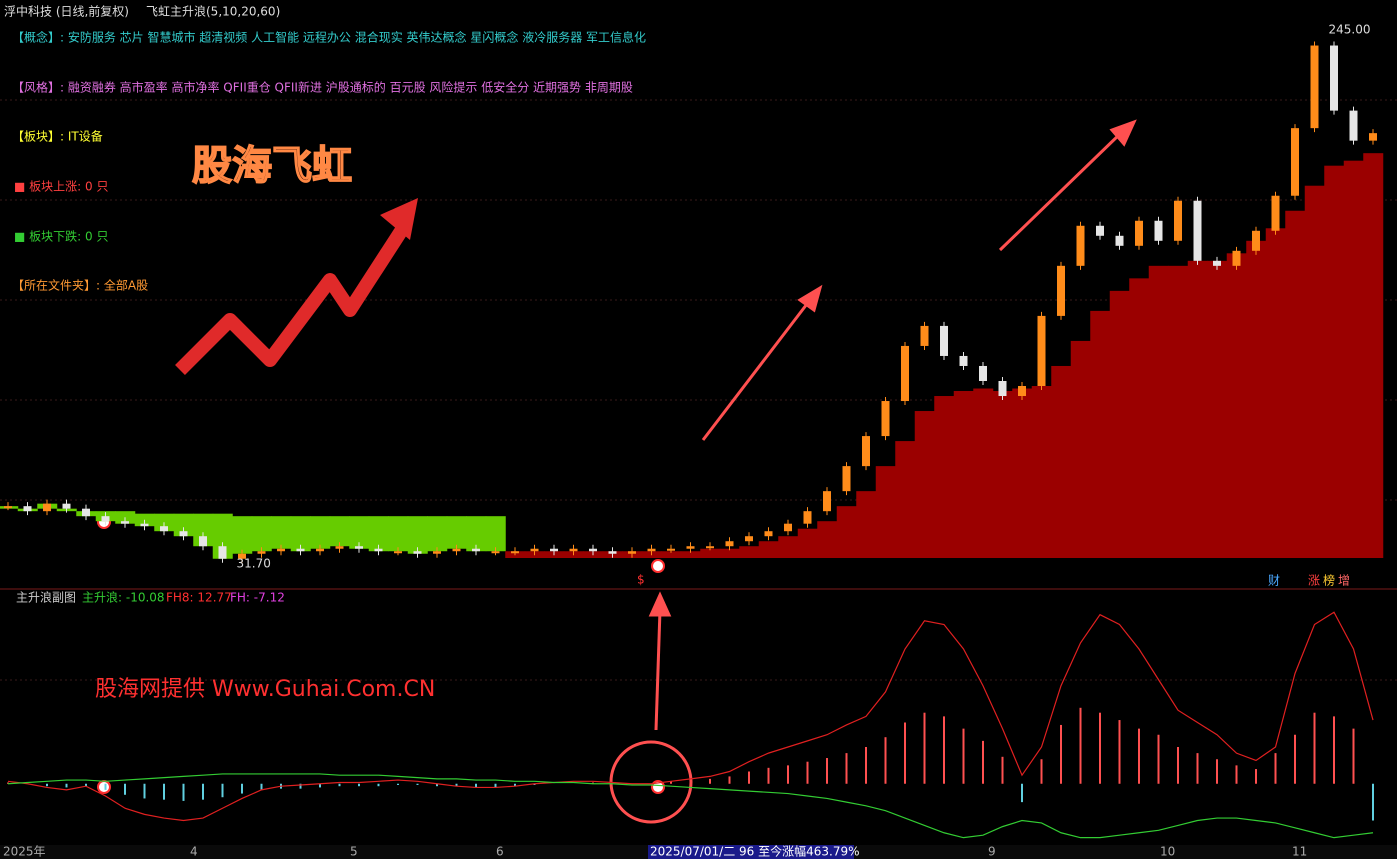 The image size is (1397, 859). Describe the element at coordinates (123, 597) in the screenshot. I see `sub-main: 主升浪: -10.08` at that location.